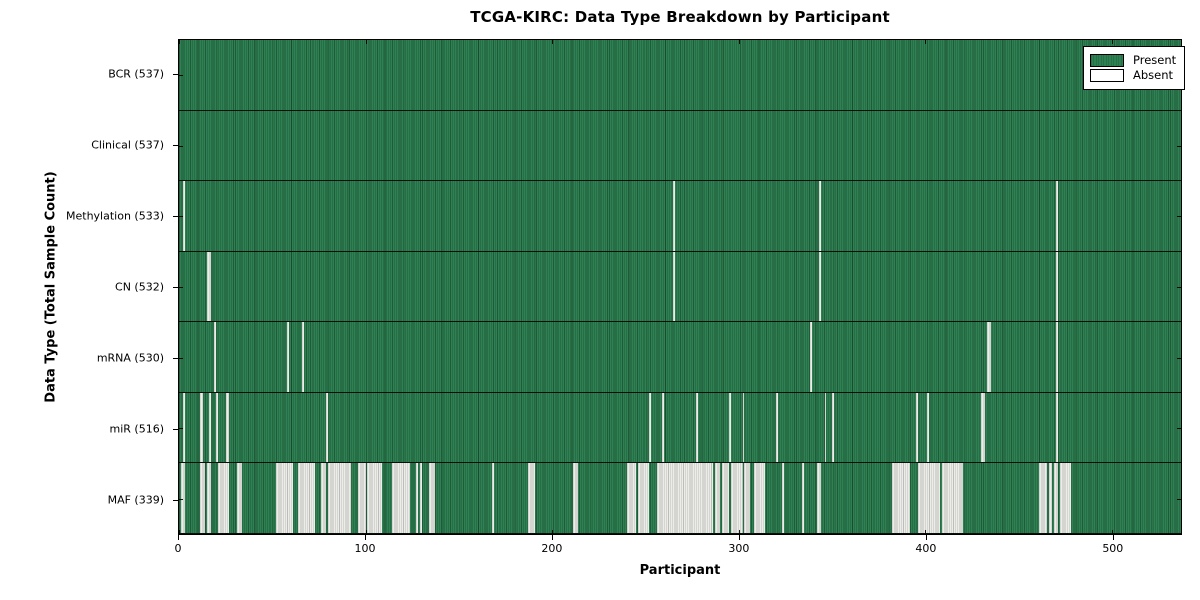 This screenshot has height=600, width=1200. I want to click on y-tick-label-clinical: Clinical (537), so click(127, 145).